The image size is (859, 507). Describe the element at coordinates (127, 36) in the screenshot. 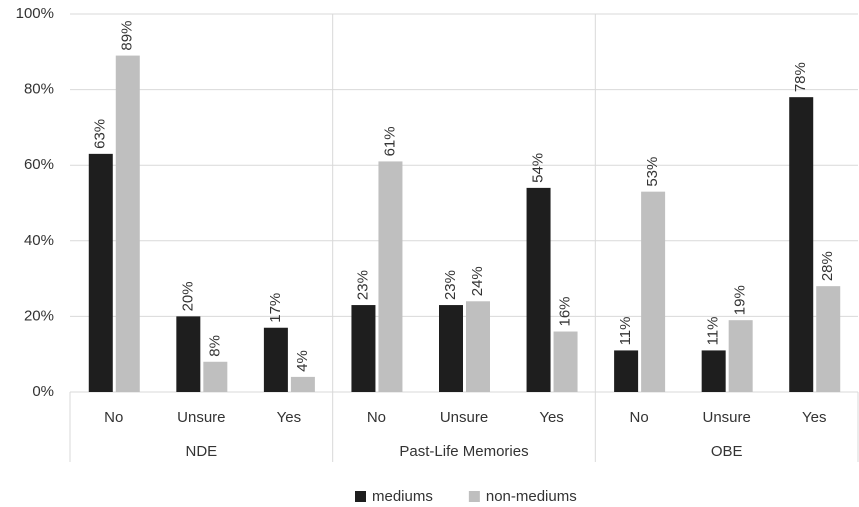

I see `value-label: 89%` at that location.